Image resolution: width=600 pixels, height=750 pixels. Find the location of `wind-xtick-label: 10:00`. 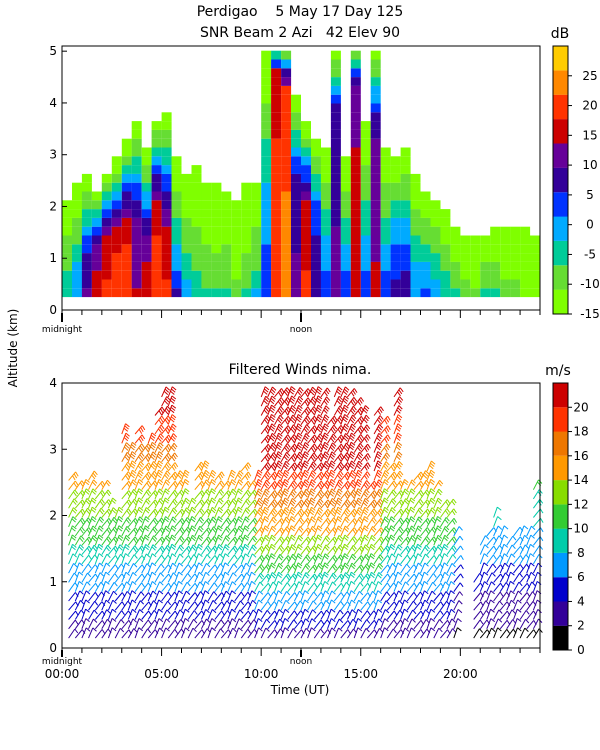

wind-xtick-label: 10:00 is located at coordinates (261, 674).